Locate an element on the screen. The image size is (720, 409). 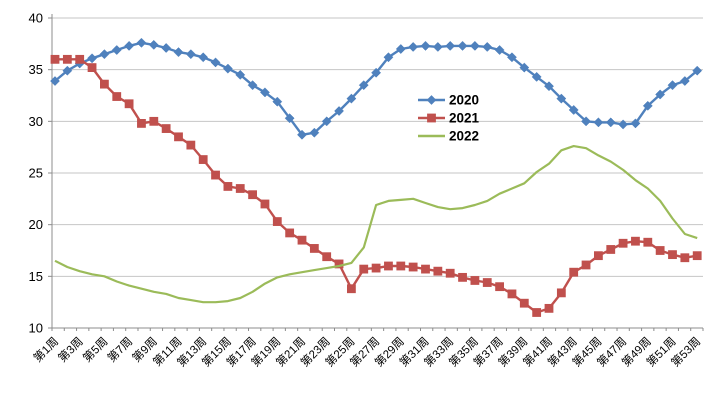
y-tick-label: 15 is located at coordinates (36, 276).